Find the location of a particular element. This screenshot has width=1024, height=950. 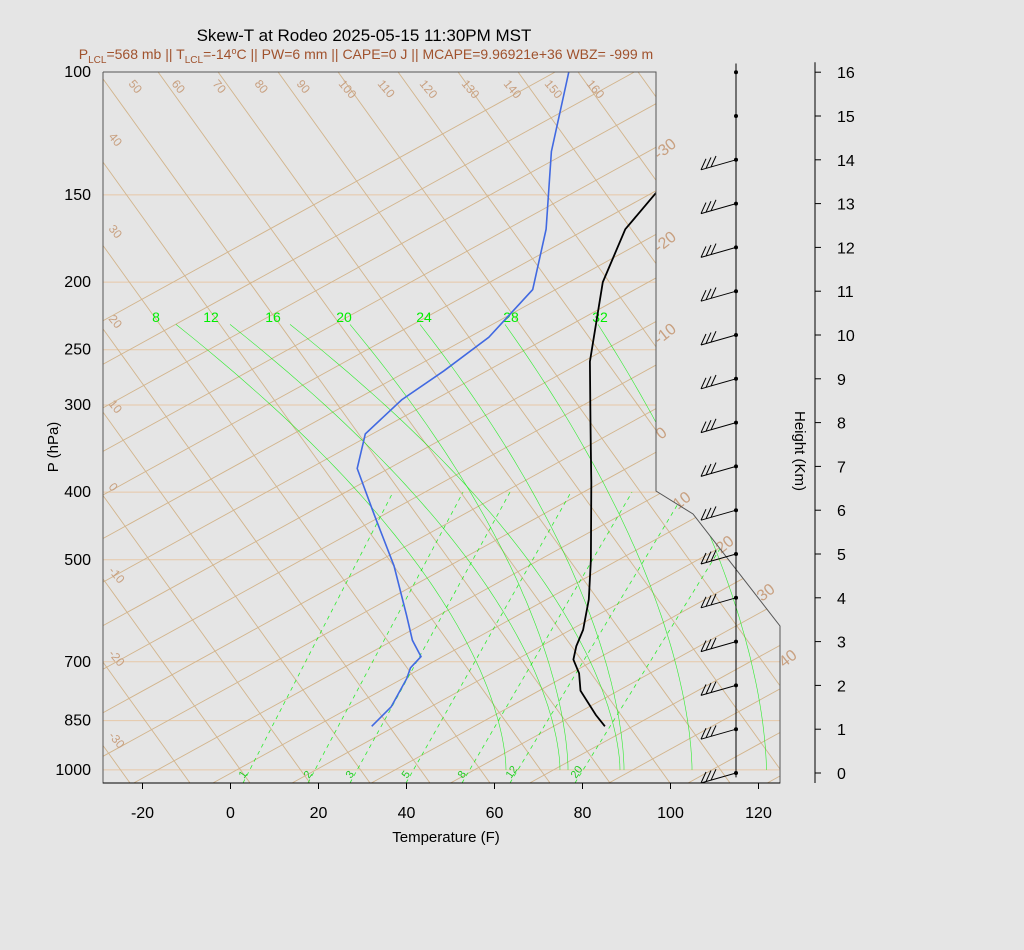

x-tick-label: 60 is located at coordinates (495, 813).